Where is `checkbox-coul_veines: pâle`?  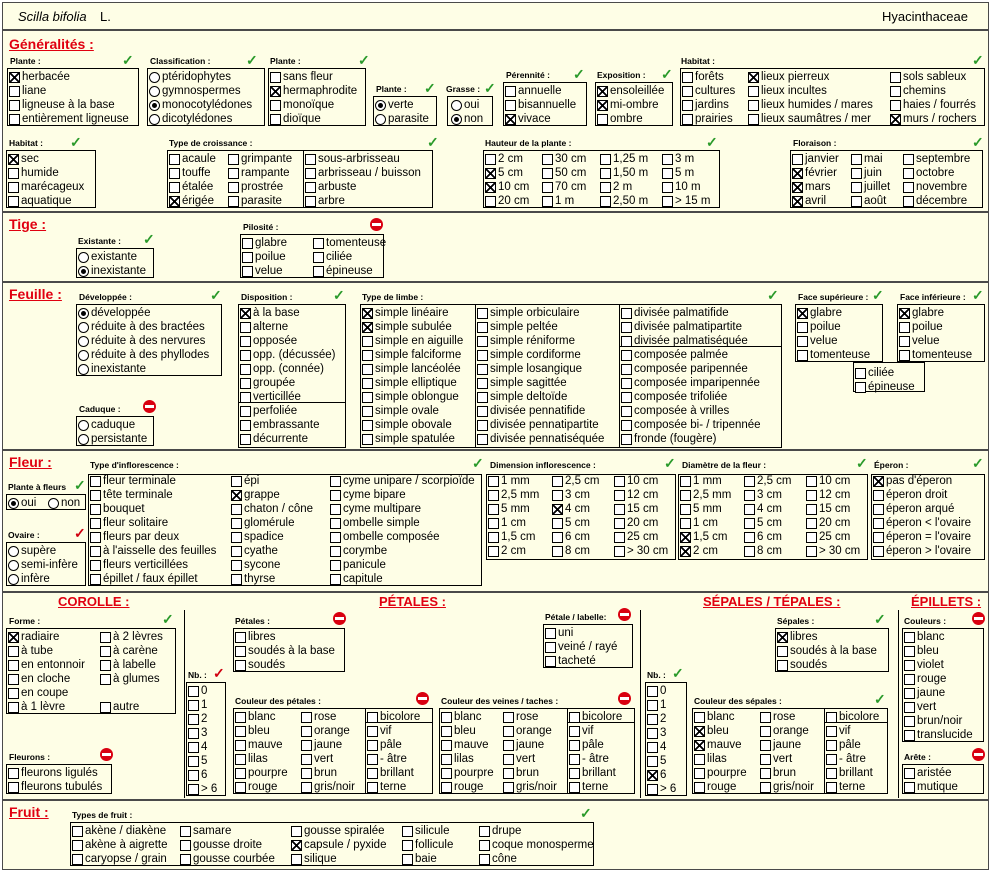 checkbox-coul_veines: pâle is located at coordinates (586, 745).